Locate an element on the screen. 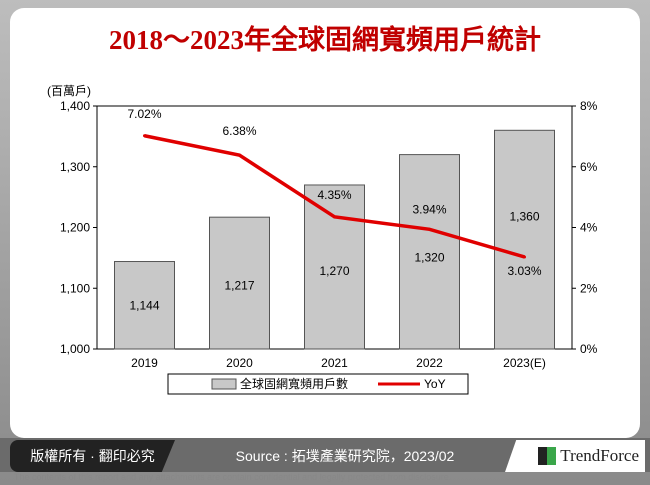 The image size is (650, 485). logo-mark-icon is located at coordinates (547, 456).